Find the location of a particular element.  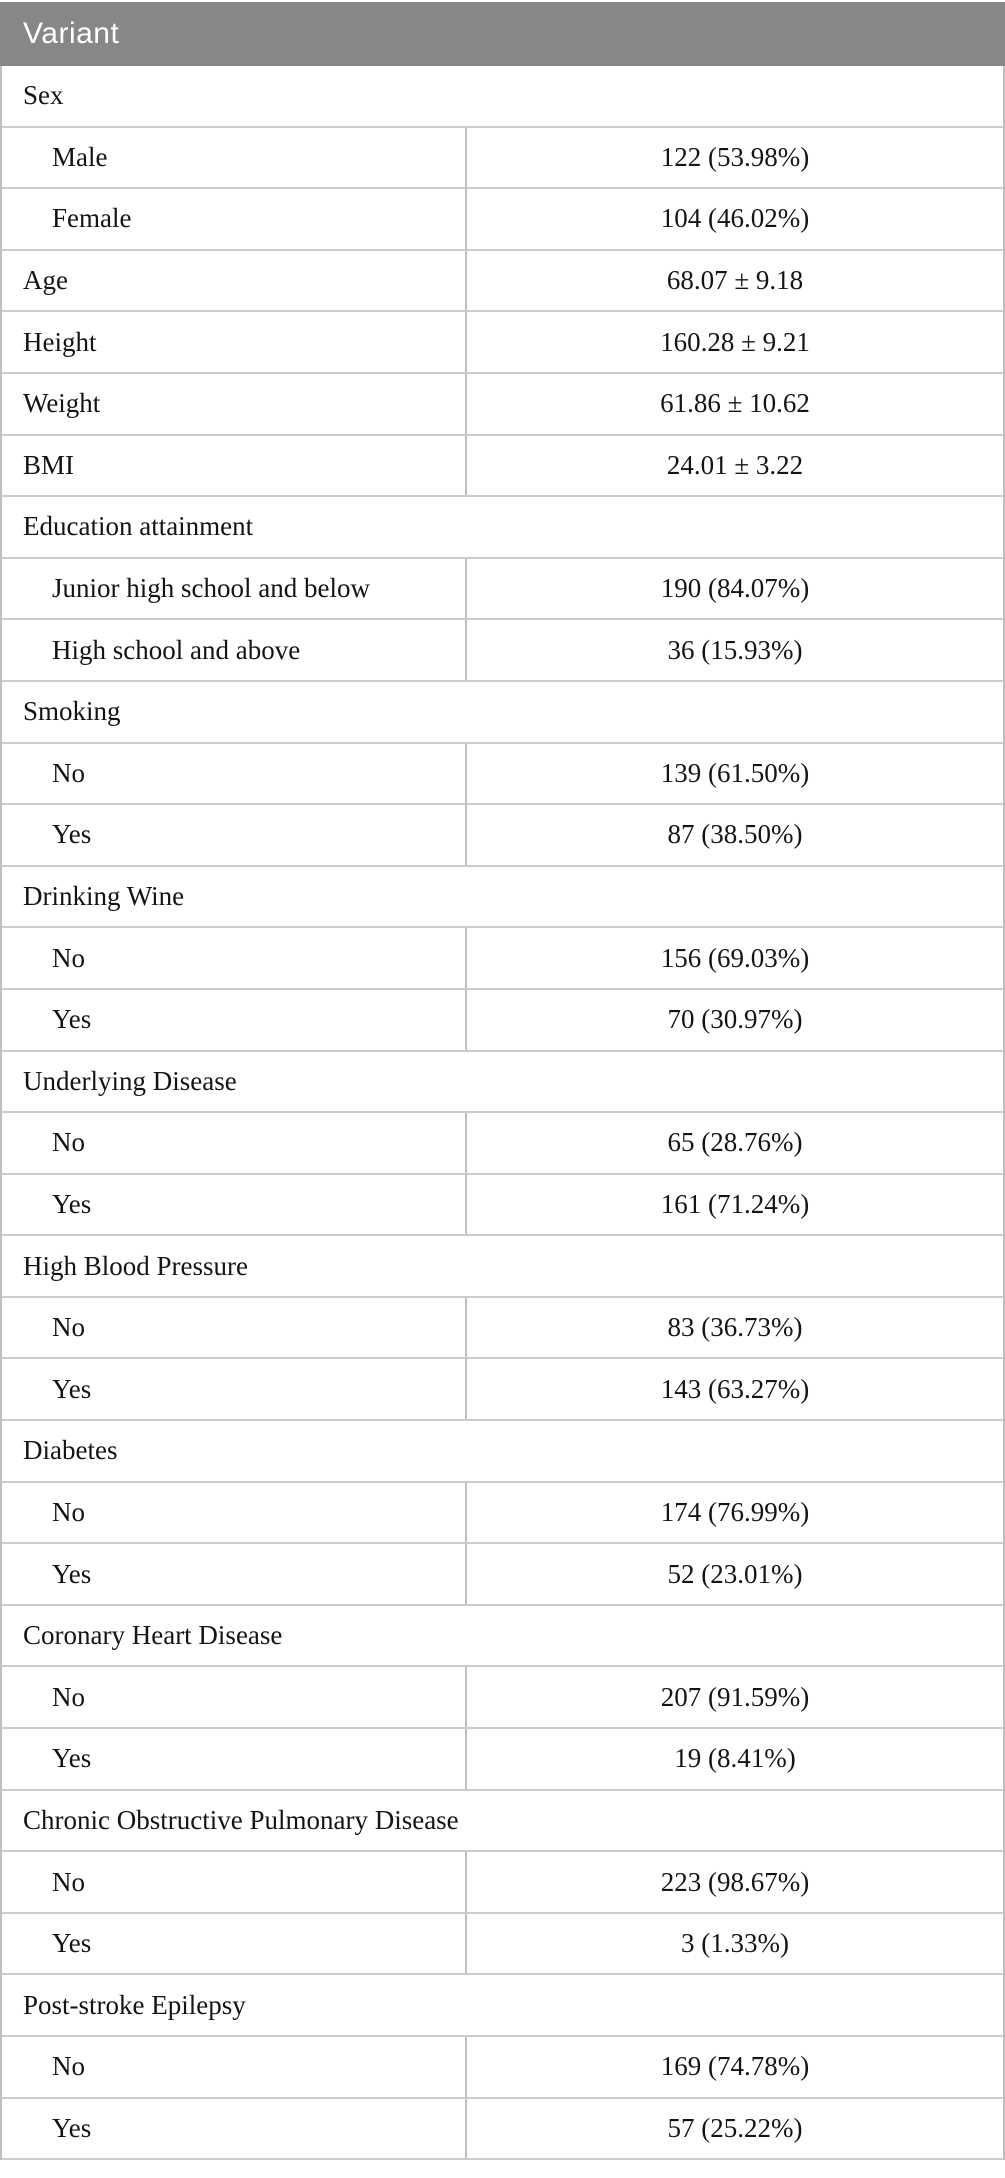

table-section-row: Coronary Heart Disease is located at coordinates (502, 1636).